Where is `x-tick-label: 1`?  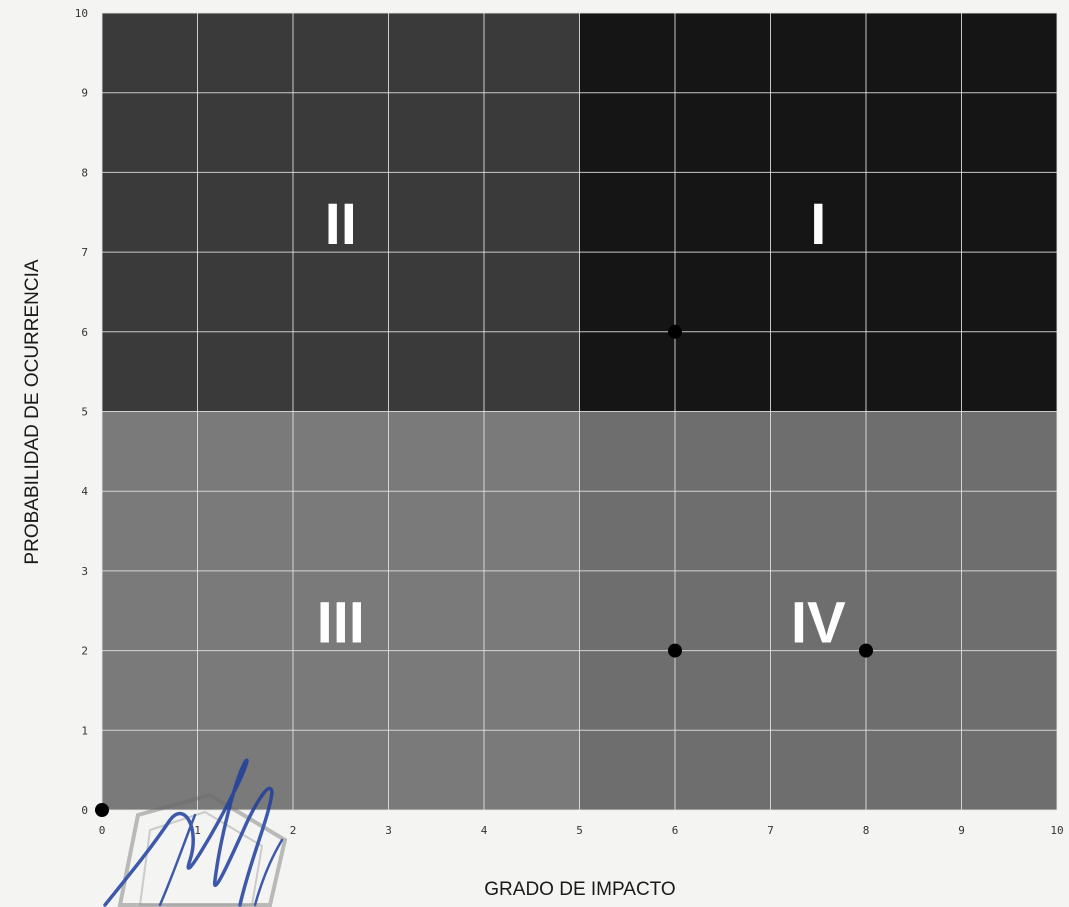
x-tick-label: 1 is located at coordinates (197, 830).